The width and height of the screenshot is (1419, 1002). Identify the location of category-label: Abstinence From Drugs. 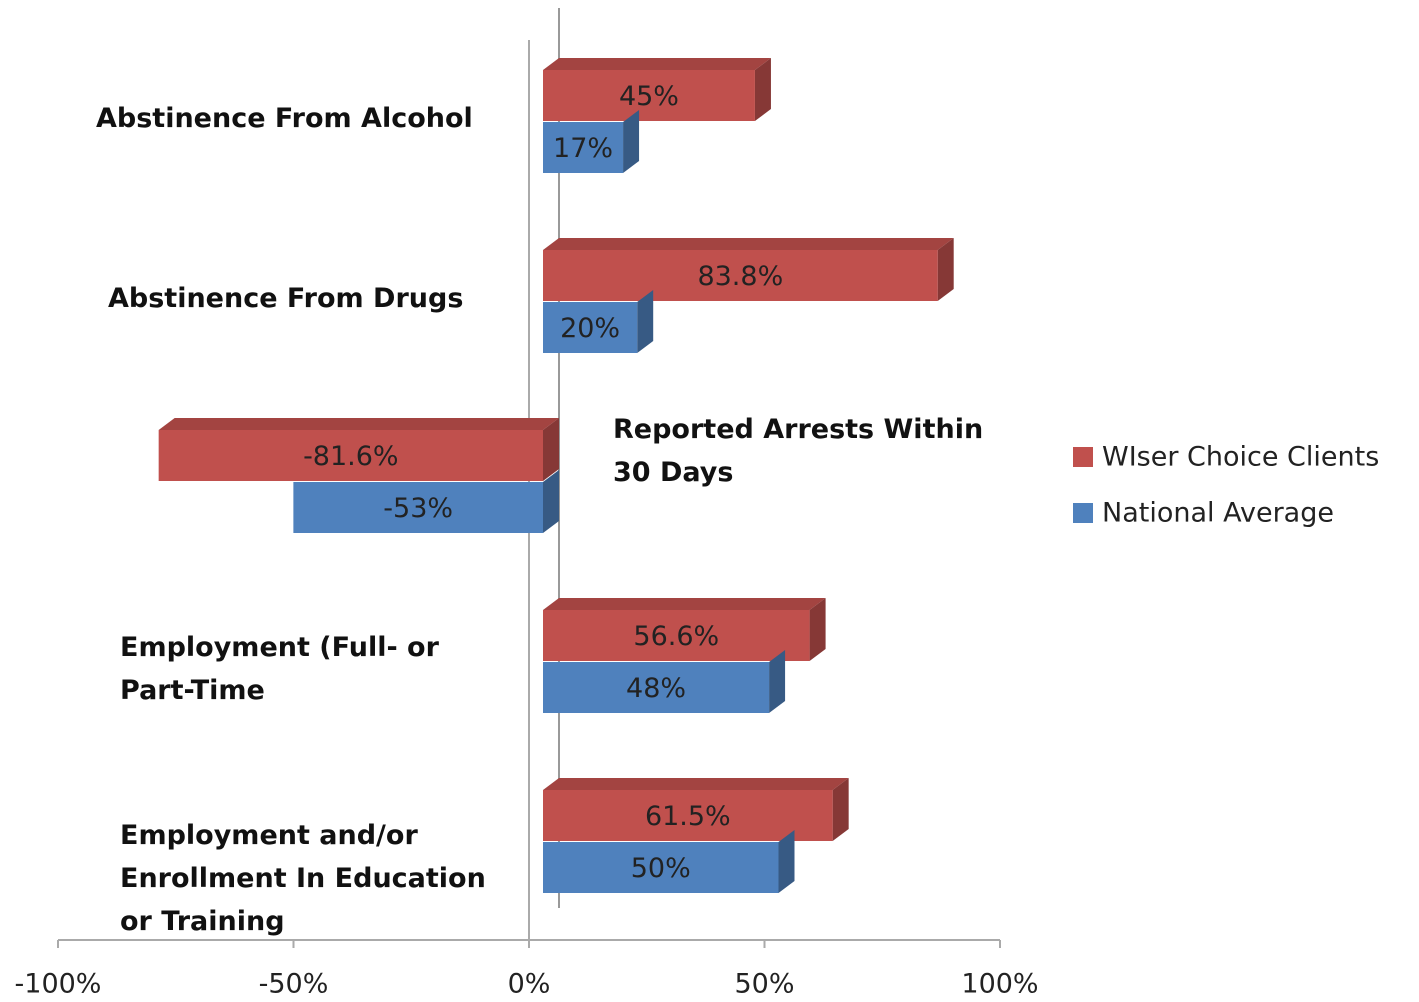
(286, 298).